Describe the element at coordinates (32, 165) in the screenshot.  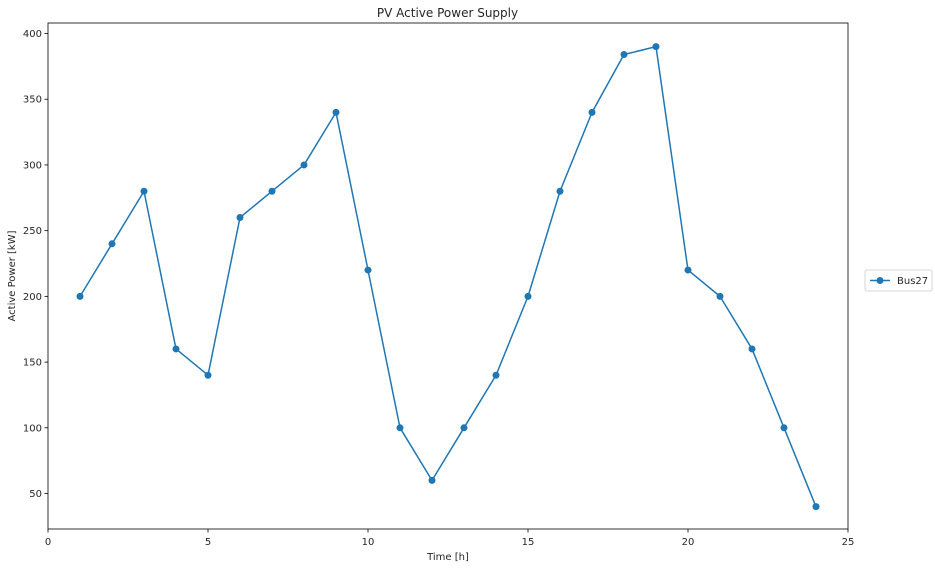
I see `y-tick-label: 300` at that location.